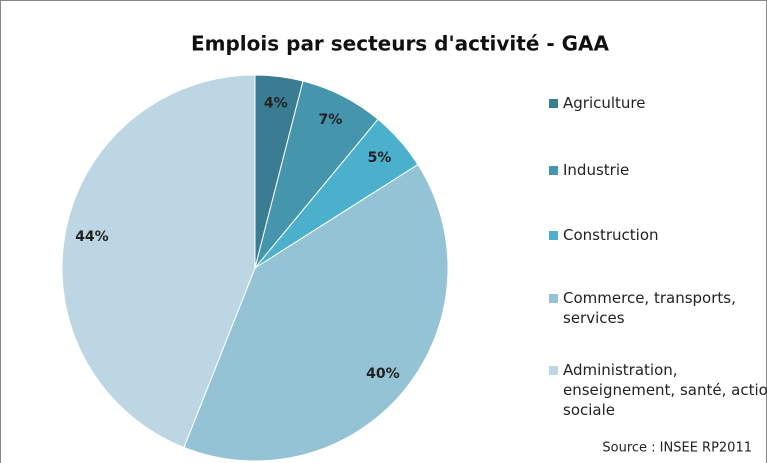 This screenshot has height=463, width=767. I want to click on chart-title: Emplois par secteurs d'activité - GAA, so click(400, 44).